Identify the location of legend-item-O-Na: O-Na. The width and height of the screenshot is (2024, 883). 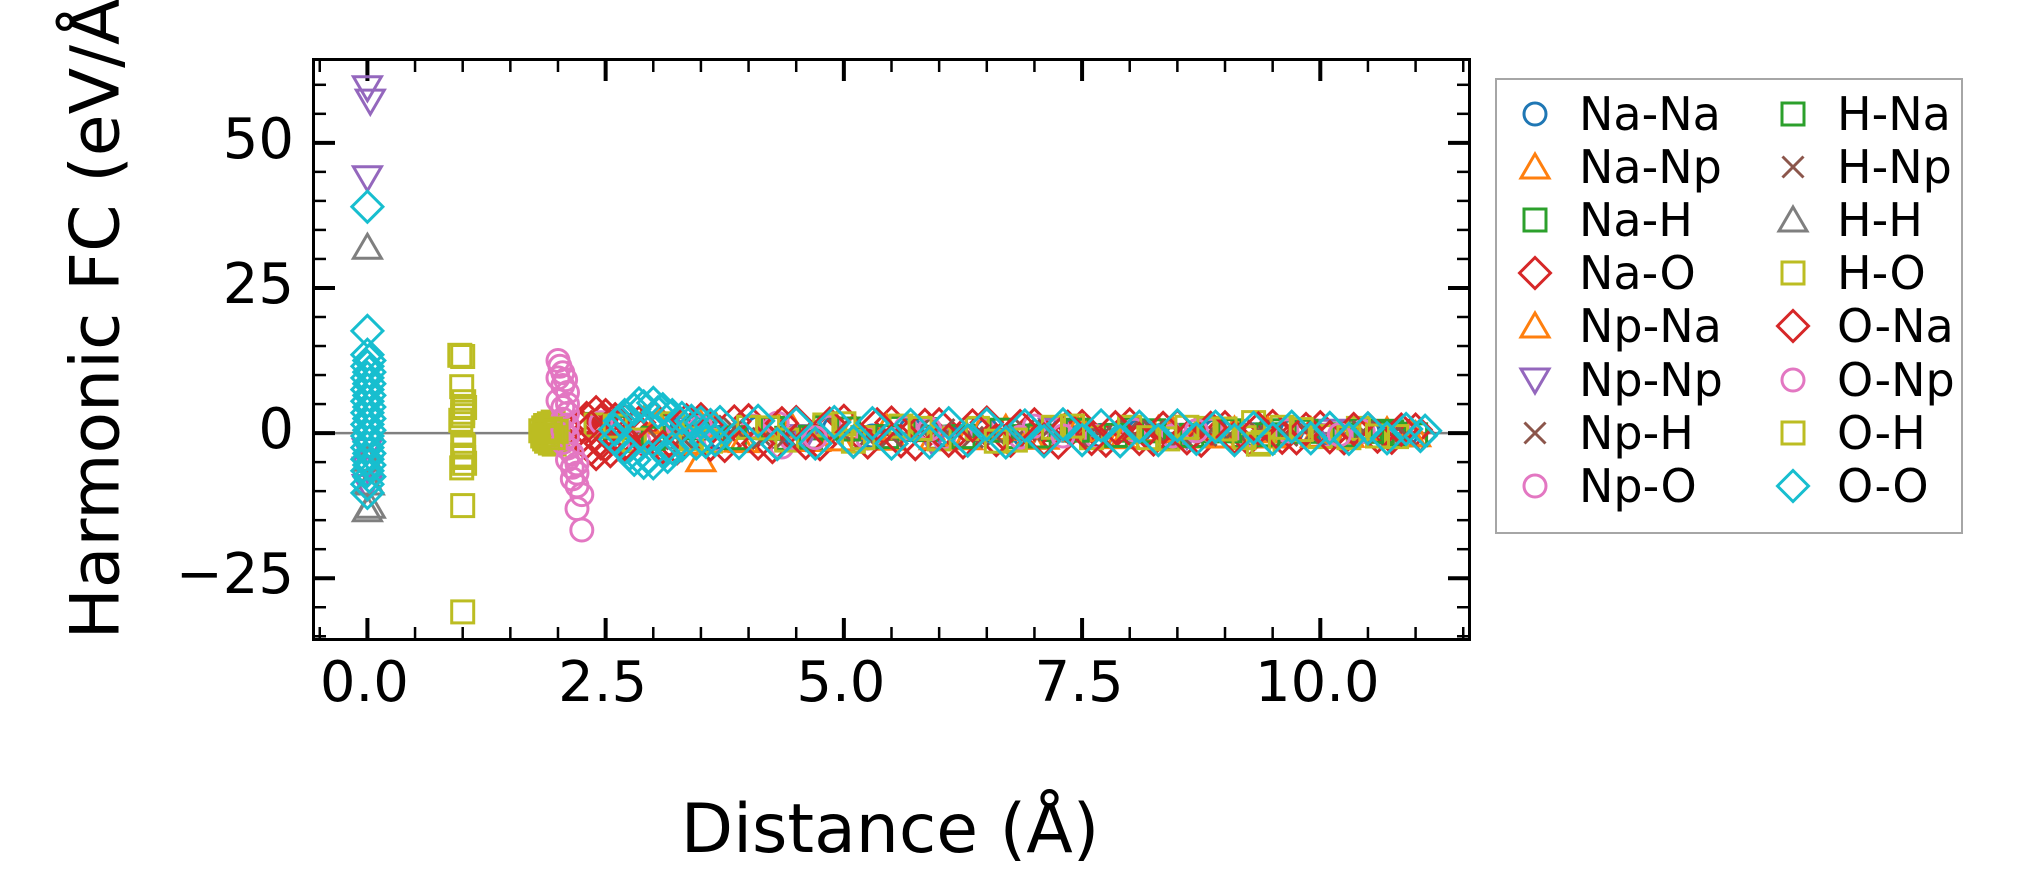
(1862, 326).